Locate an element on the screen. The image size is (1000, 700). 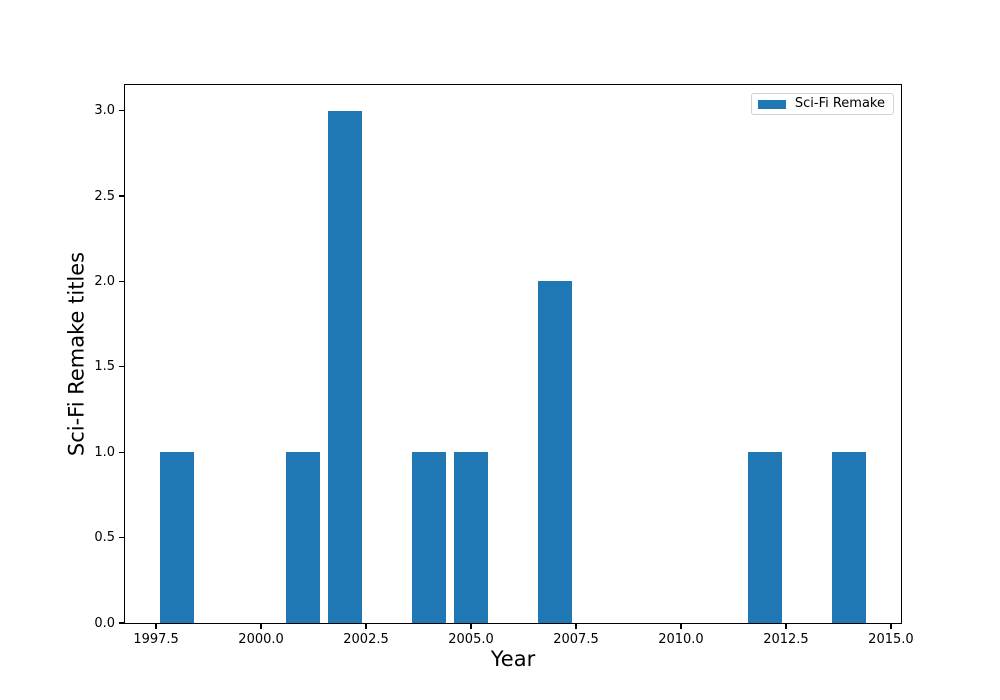
x-tick-label: 2012.5 is located at coordinates (786, 639).